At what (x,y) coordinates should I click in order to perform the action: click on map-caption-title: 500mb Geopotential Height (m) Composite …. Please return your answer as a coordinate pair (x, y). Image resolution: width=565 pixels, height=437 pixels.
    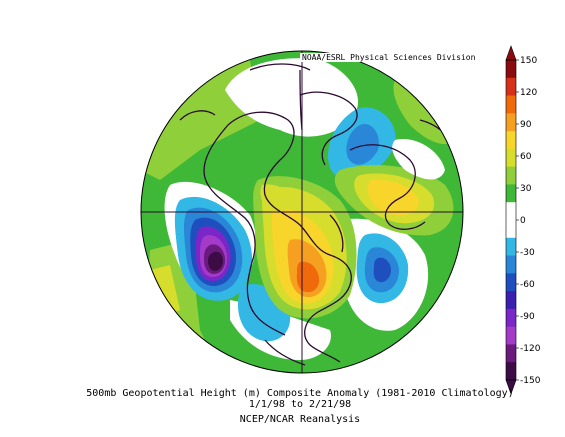
    Looking at the image, I should click on (300, 393).